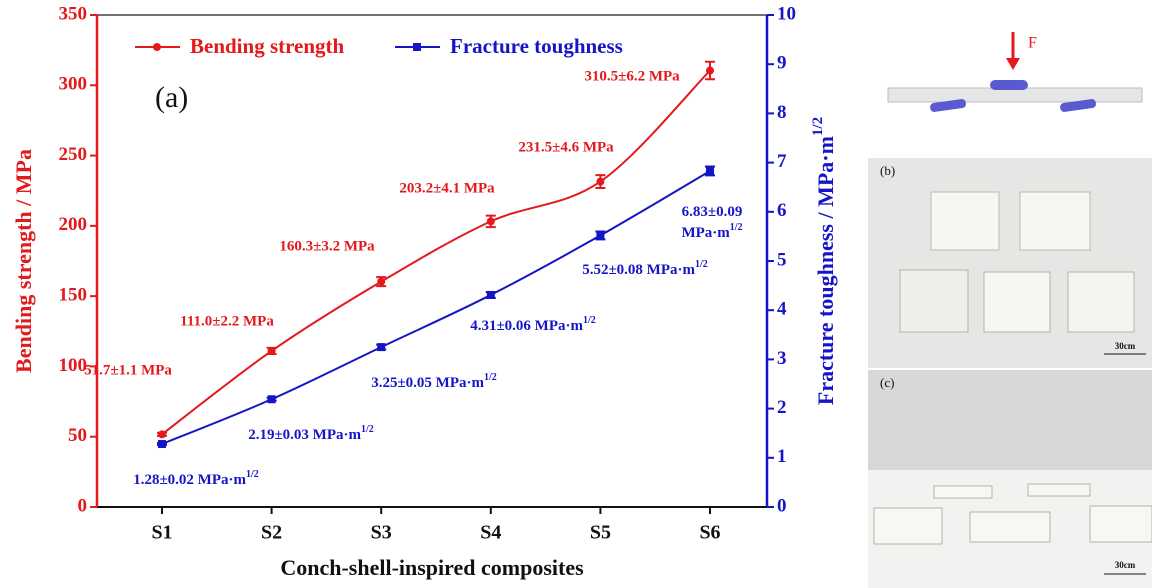 This screenshot has height=588, width=1152. What do you see at coordinates (73, 224) in the screenshot?
I see `y-tick-label: 200` at bounding box center [73, 224].